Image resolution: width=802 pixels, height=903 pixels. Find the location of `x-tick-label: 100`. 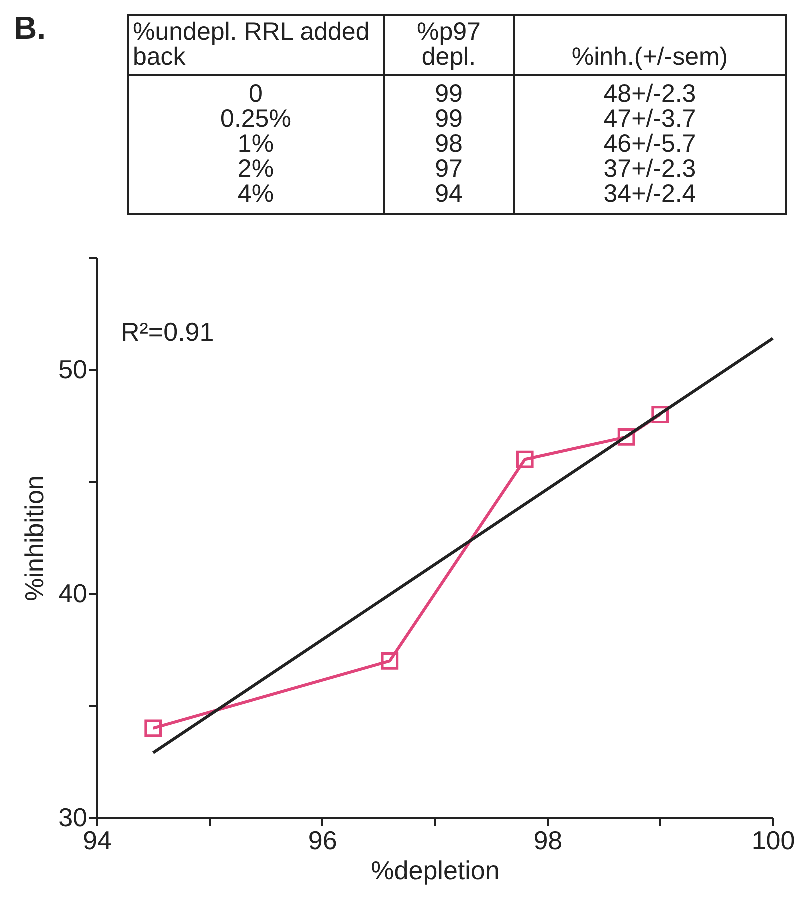

x-tick-label: 100 is located at coordinates (774, 841).